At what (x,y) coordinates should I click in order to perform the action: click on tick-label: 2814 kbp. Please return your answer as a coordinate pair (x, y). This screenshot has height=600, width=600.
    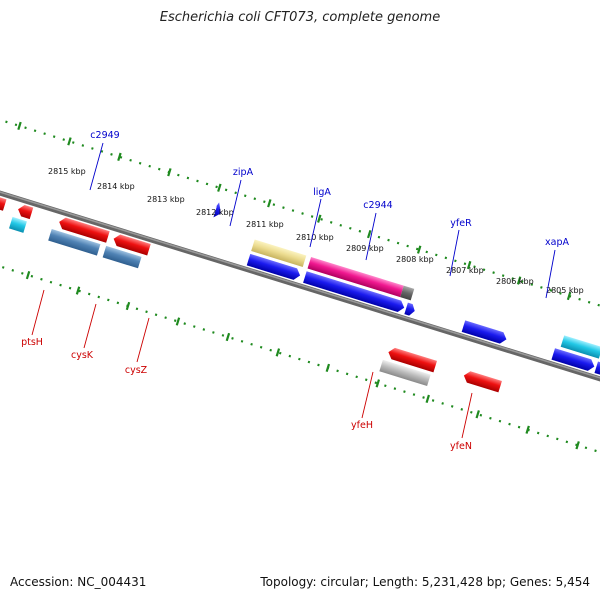
    Looking at the image, I should click on (116, 186).